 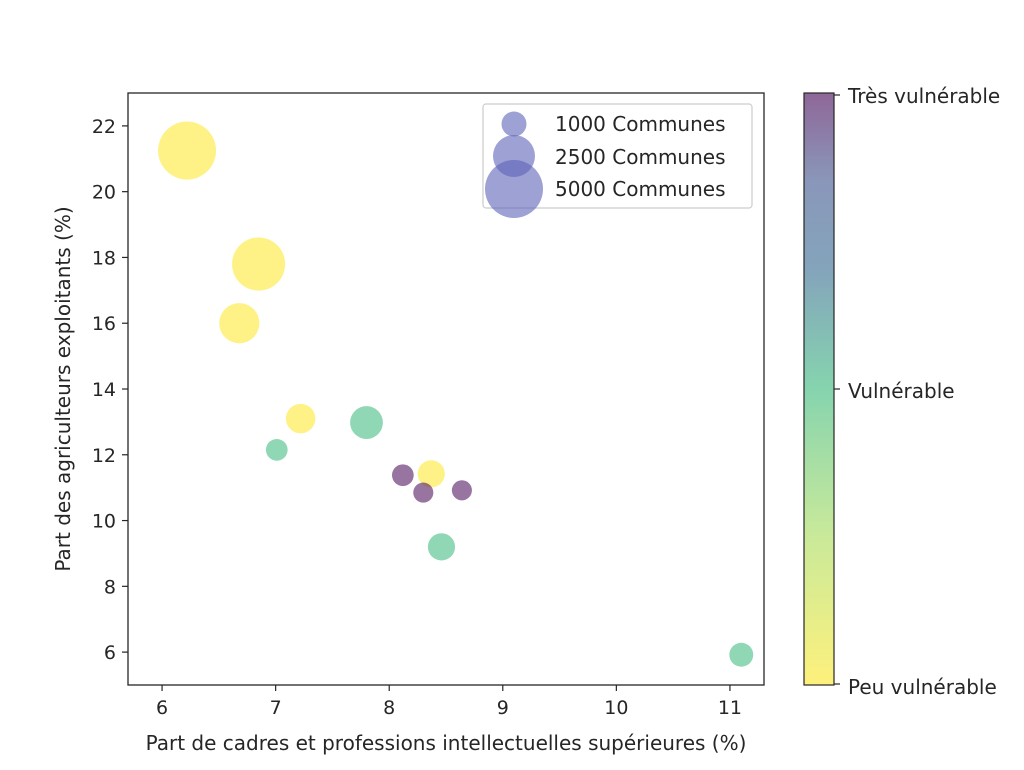 I want to click on colorbar-label-mid: Vulnérable, so click(x=901, y=391).